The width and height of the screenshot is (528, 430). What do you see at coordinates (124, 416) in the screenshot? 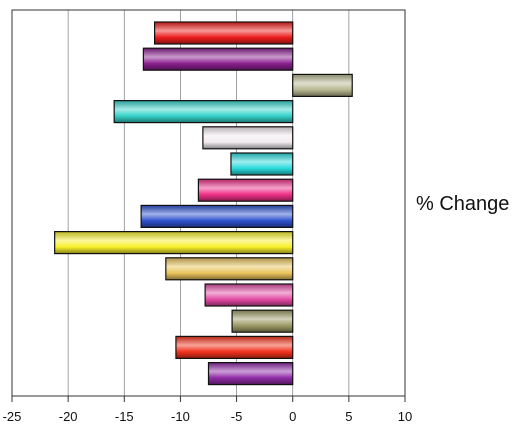
I see `x-tick-label: -15` at bounding box center [124, 416].